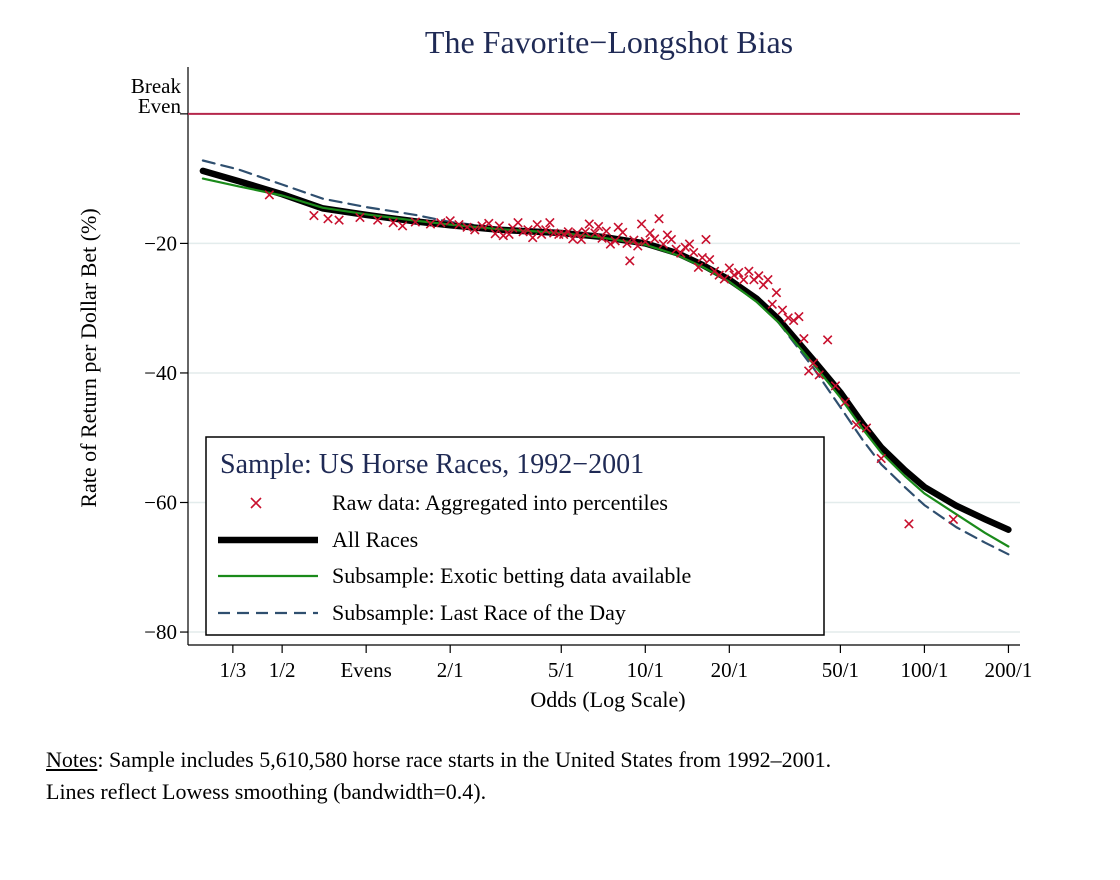 The width and height of the screenshot is (1120, 880). Describe the element at coordinates (375, 539) in the screenshot. I see `legend-item-all: All Races` at that location.